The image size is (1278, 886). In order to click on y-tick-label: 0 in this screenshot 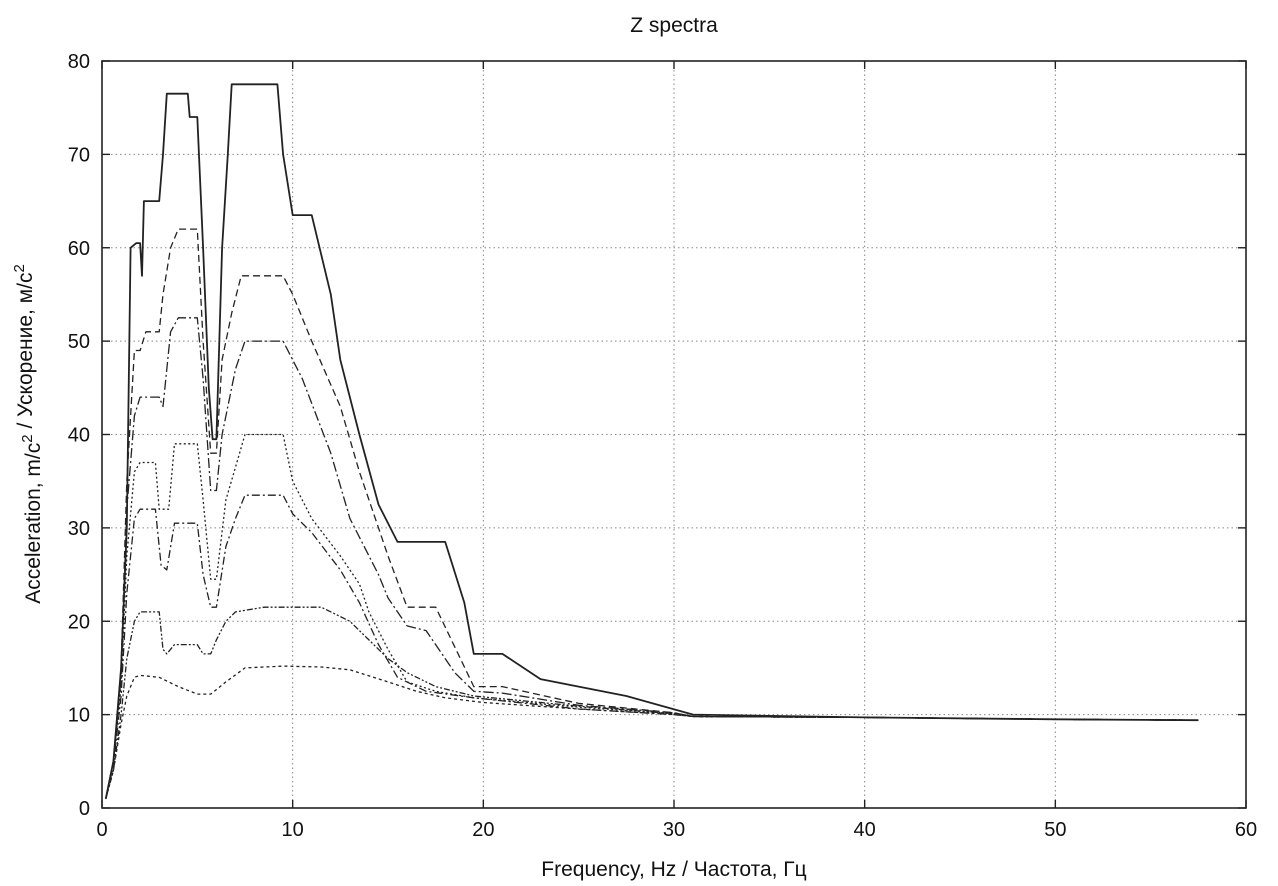, I will do `click(84, 809)`.